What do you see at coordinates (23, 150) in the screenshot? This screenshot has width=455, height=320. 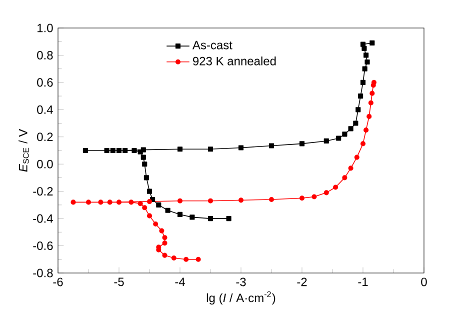 I see `y-axis-title: E$_{SCE}$ / V` at bounding box center [23, 150].